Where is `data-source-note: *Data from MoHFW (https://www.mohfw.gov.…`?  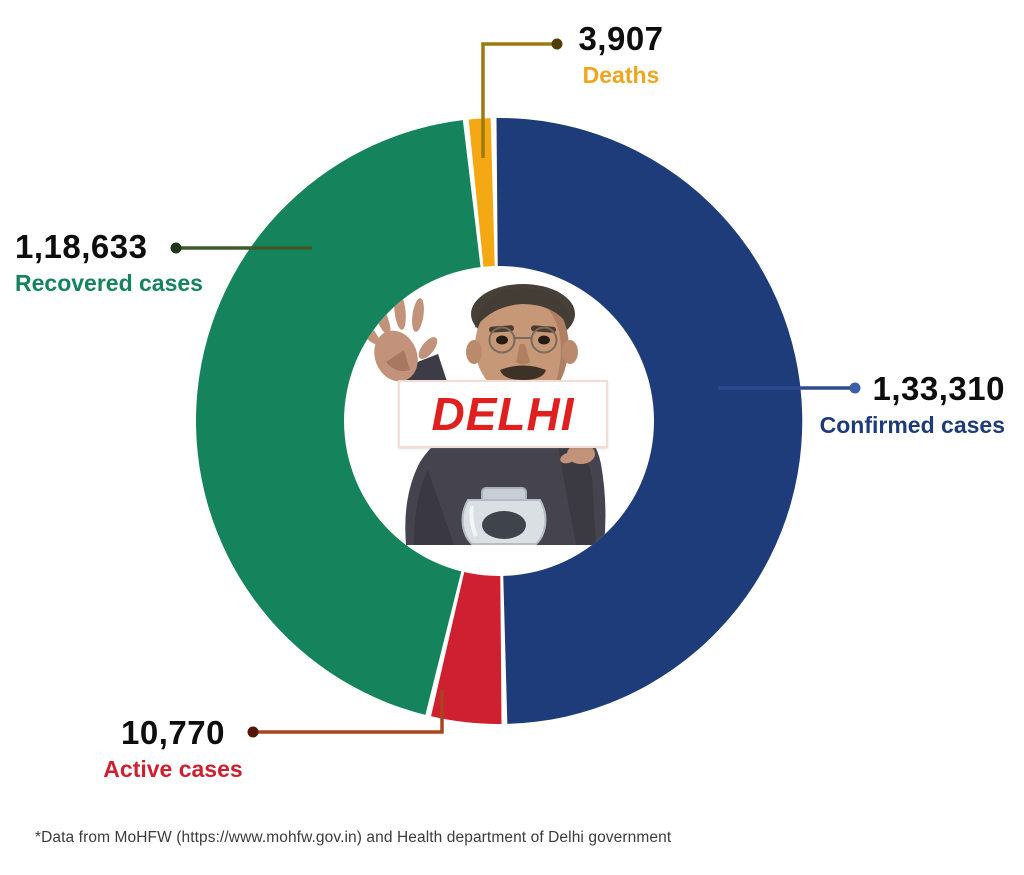 data-source-note: *Data from MoHFW (https://www.mohfw.gov.… is located at coordinates (353, 837).